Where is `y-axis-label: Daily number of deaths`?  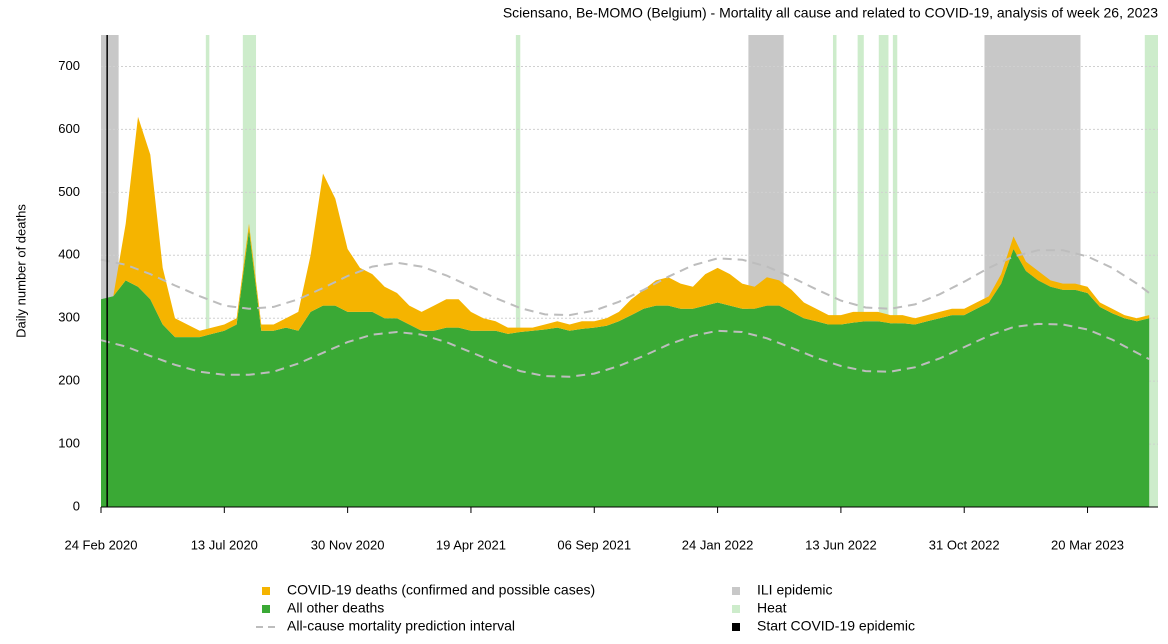 y-axis-label: Daily number of deaths is located at coordinates (20, 271).